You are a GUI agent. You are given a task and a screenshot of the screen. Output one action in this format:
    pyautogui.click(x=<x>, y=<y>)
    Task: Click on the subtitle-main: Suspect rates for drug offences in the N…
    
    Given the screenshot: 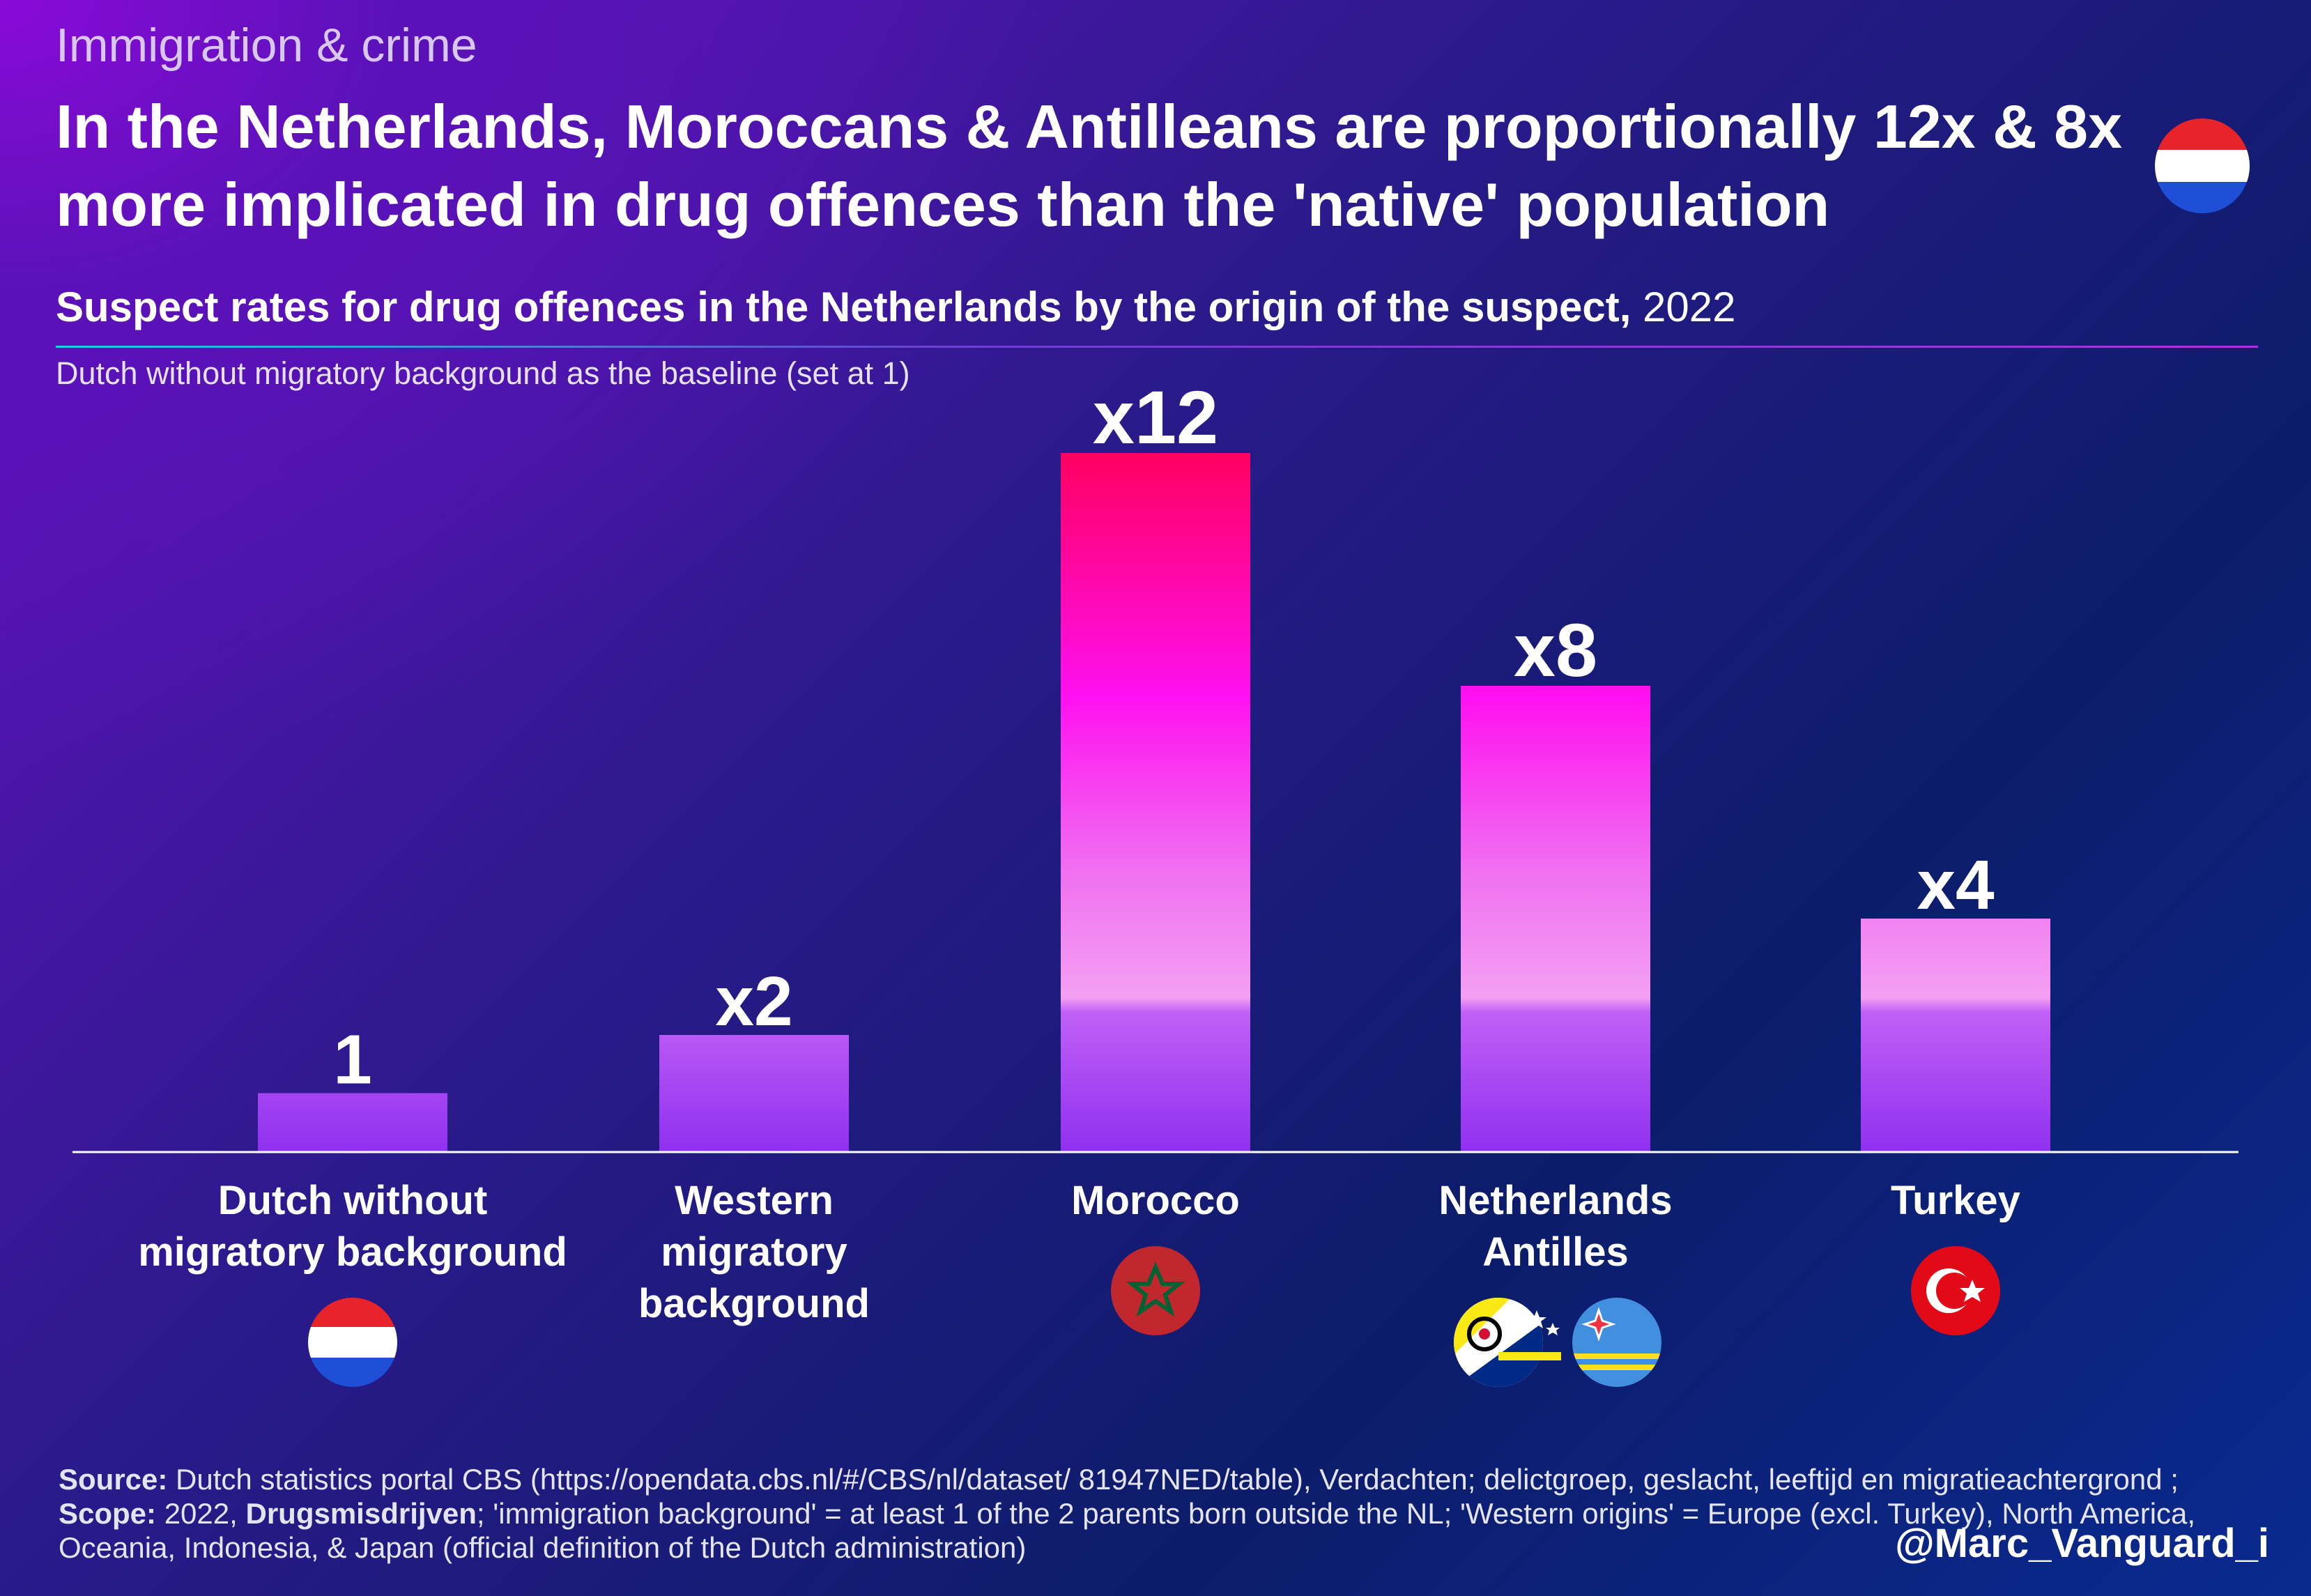 What is the action you would take?
    pyautogui.click(x=843, y=307)
    